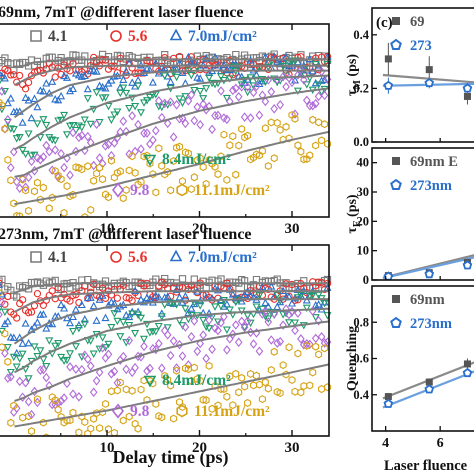 The width and height of the screenshot is (474, 474). Describe the element at coordinates (396, 161) in the screenshot. I see `square-legend-symbol` at that location.